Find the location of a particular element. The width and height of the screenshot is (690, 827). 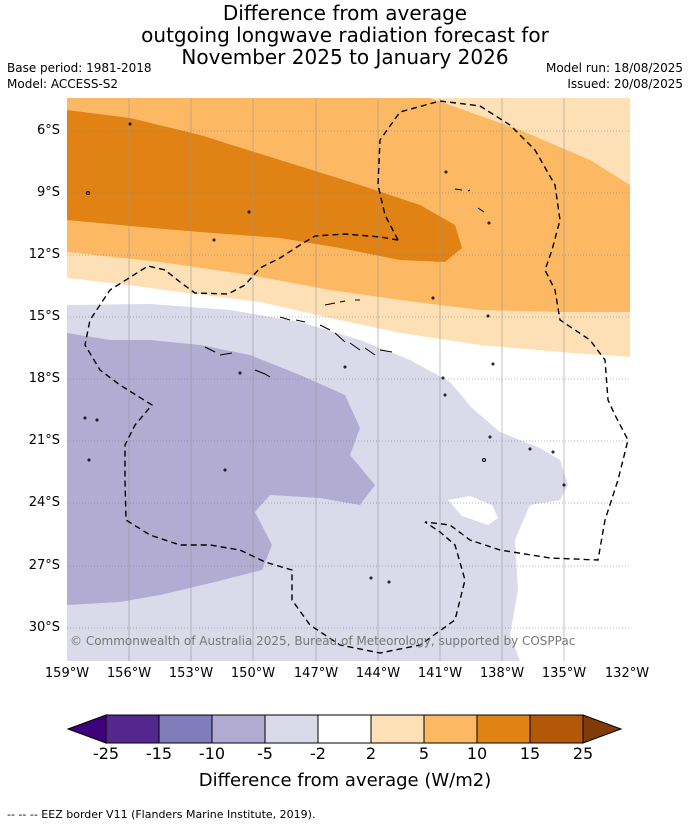

lat-label: 9°S is located at coordinates (48, 192).